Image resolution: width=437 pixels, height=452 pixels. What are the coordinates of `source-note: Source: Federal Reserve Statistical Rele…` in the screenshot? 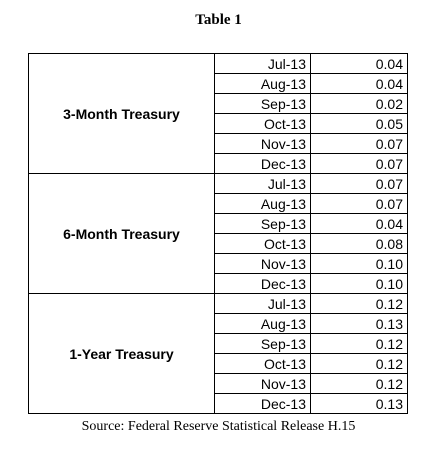 It's located at (218, 426).